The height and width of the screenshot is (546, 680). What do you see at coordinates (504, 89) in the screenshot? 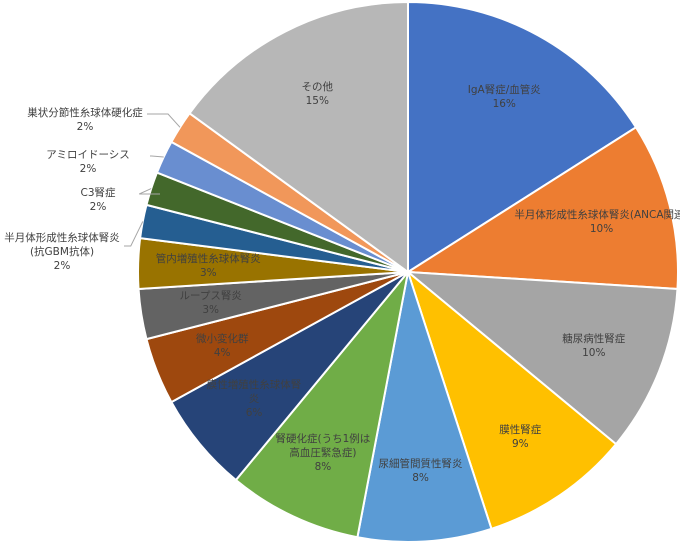
I see `category-label: IgA腎症/血管炎` at bounding box center [504, 89].